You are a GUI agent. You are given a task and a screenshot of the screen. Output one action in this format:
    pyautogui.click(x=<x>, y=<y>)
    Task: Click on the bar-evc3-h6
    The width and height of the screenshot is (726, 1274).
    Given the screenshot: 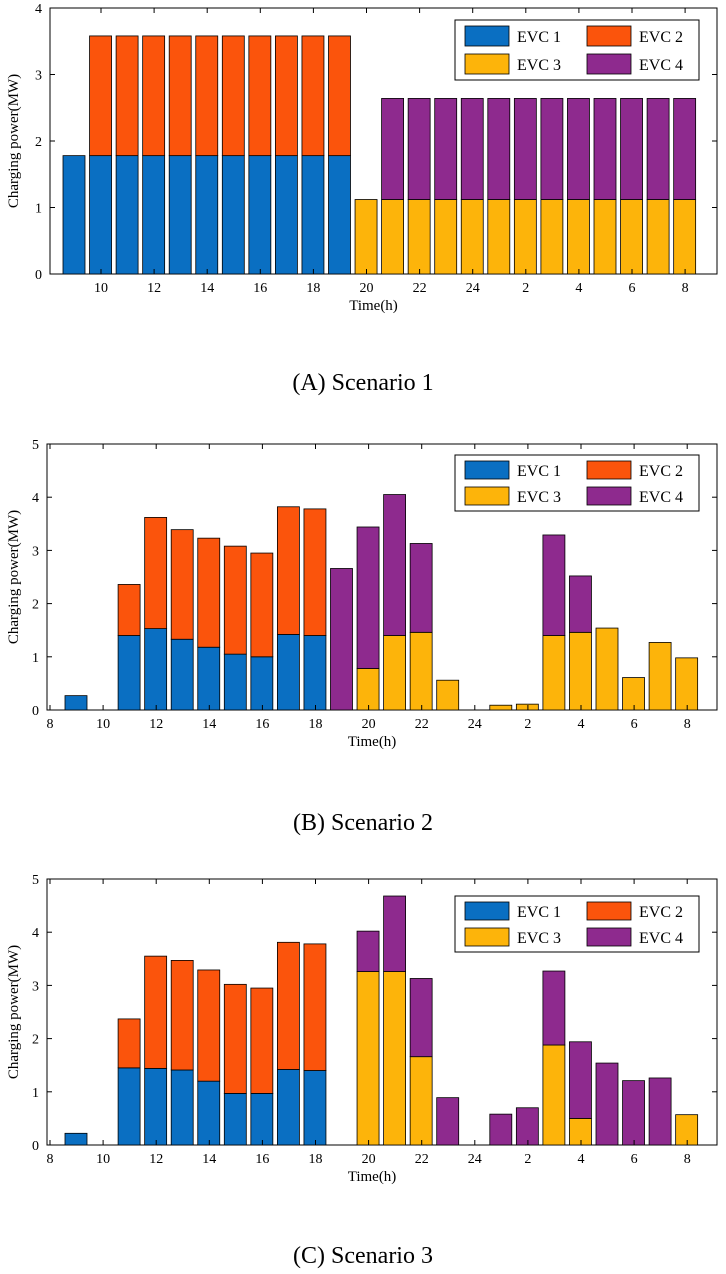 What is the action you would take?
    pyautogui.click(x=633, y=694)
    